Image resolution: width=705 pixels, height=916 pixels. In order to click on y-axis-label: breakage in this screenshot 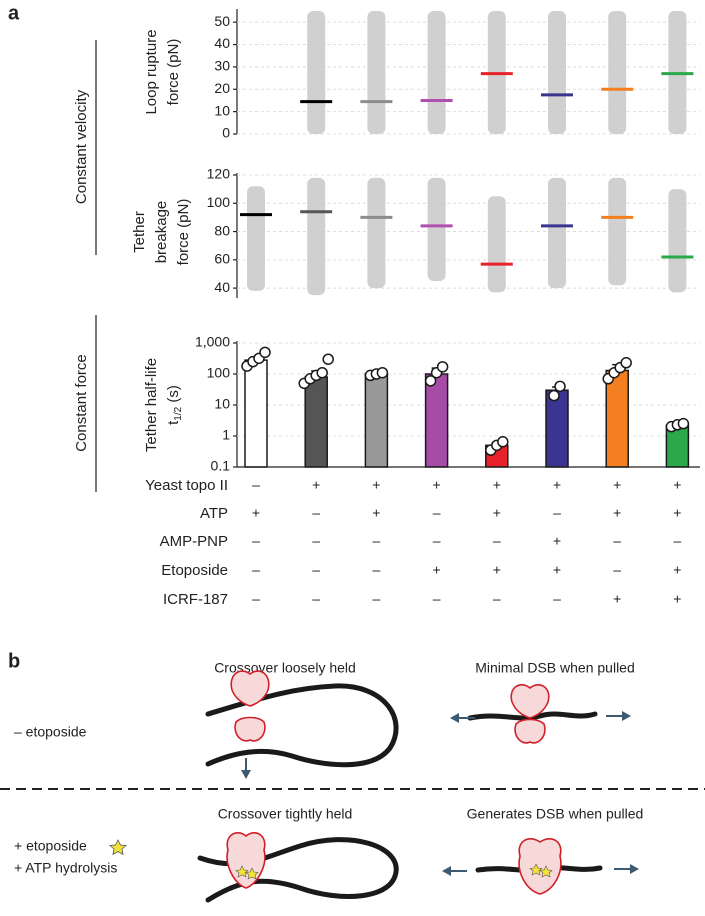, I will do `click(161, 232)`.